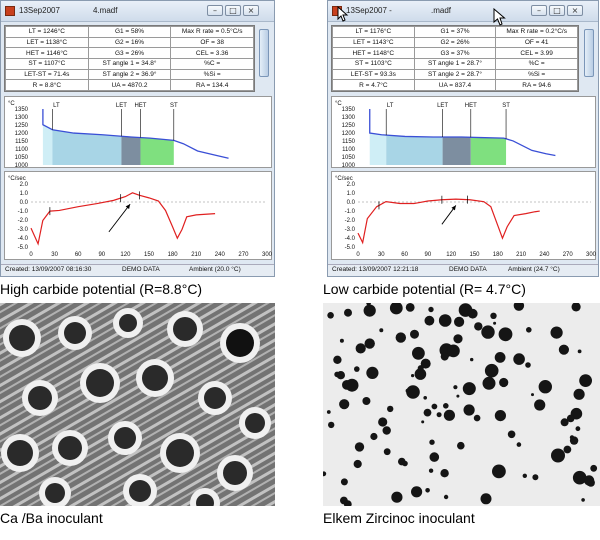 This screenshot has height=540, width=600. Describe the element at coordinates (455, 32) in the screenshot. I see `stats-cell: G1 = 37%` at that location.